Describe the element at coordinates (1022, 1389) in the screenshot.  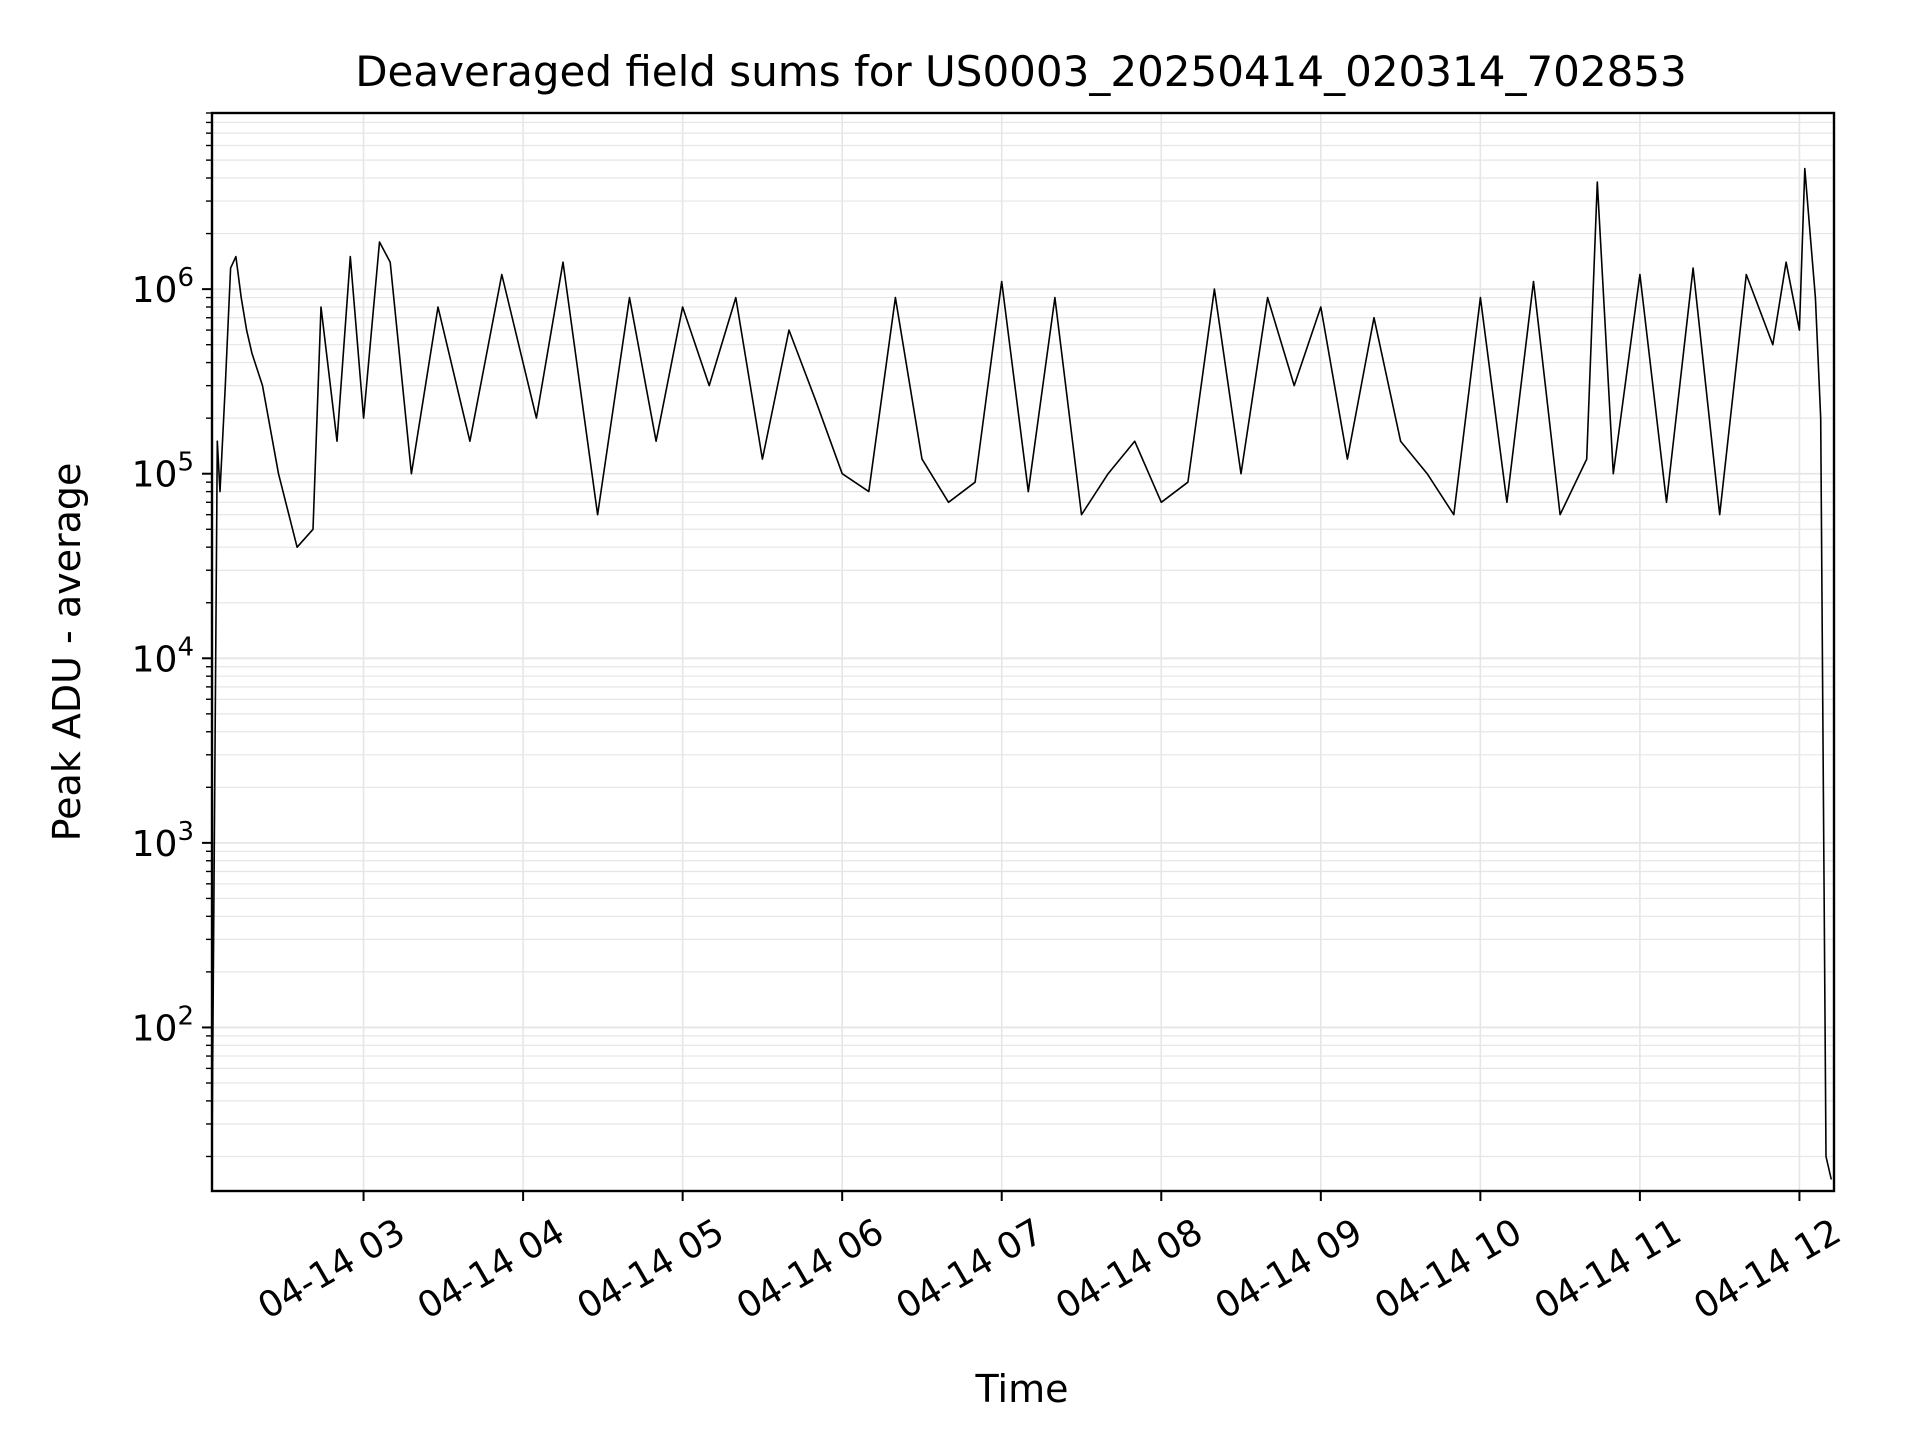
I see `x-axis-label: Time` at that location.